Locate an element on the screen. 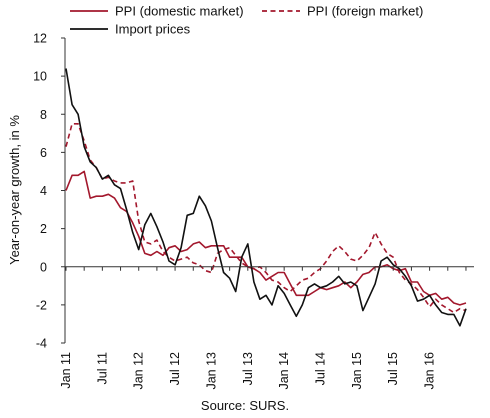  legend-label: PPI (foreign market) is located at coordinates (365, 11).